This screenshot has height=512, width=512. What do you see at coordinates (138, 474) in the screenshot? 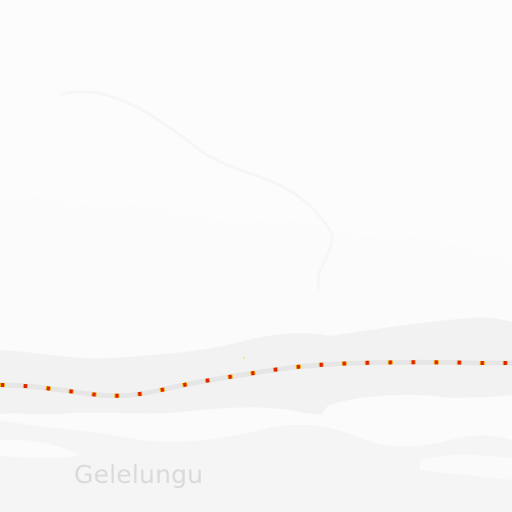
I see `place-label-gelelungu: Gelelungu` at bounding box center [138, 474].